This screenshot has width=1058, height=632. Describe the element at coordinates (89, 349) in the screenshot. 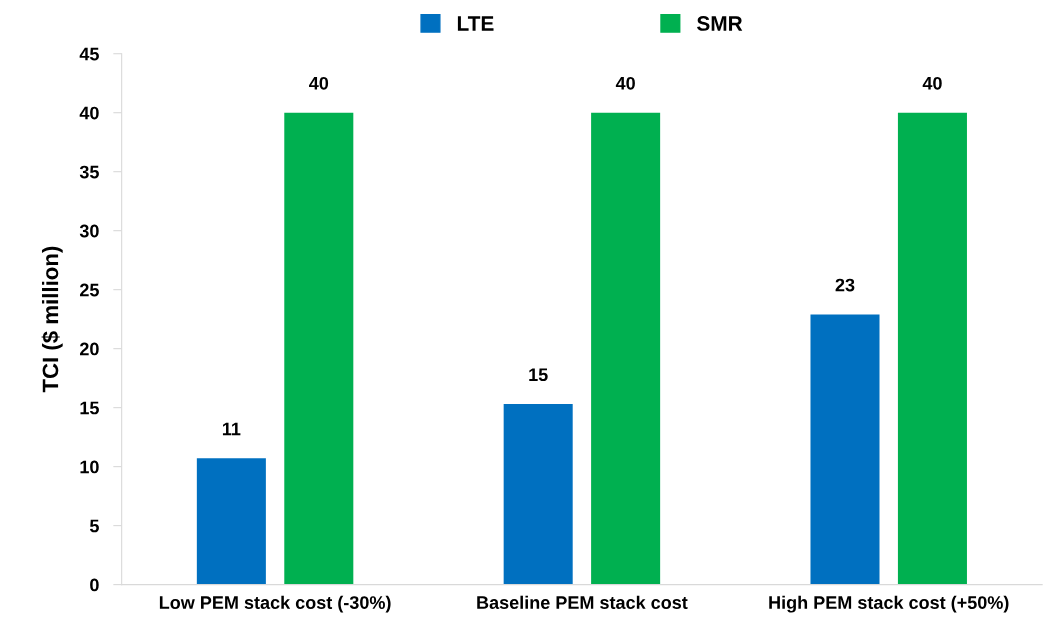

I see `y-tick-label: 20` at that location.